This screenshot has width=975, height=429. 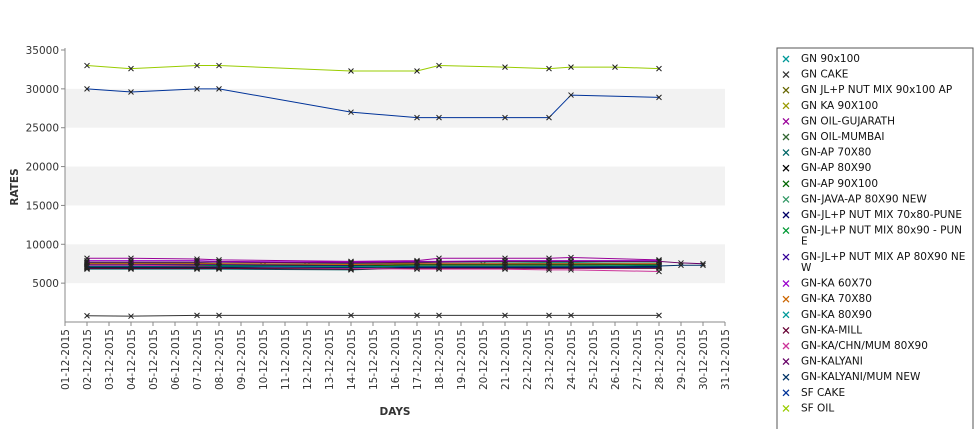 I want to click on legend-entry-label: GN-AP 80X90, so click(x=836, y=168).